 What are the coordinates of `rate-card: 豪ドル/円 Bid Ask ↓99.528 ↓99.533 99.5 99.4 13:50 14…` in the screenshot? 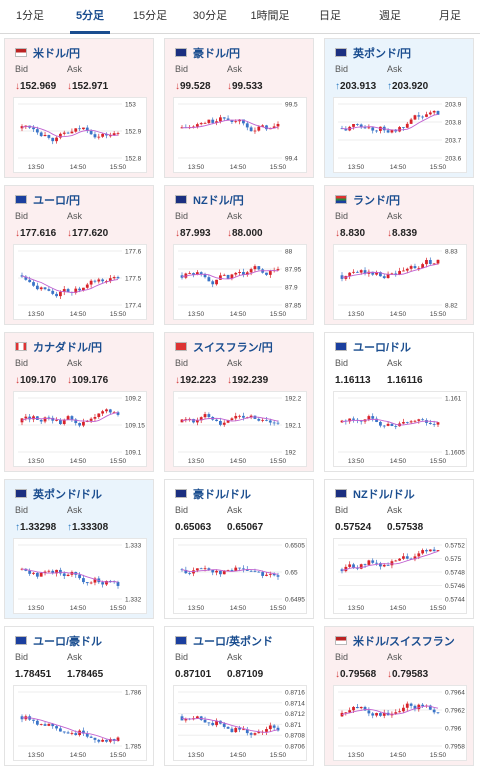 It's located at (239, 108).